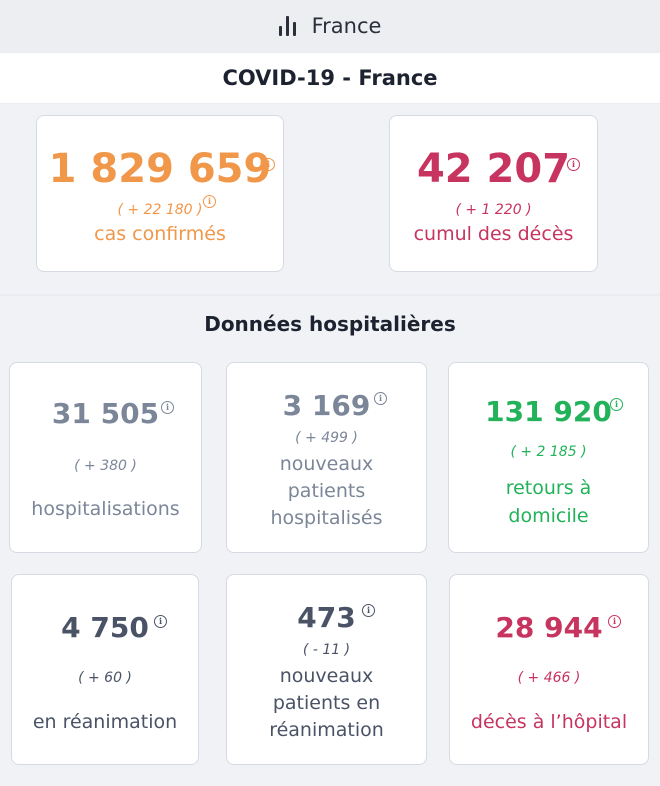 This screenshot has height=786, width=660. What do you see at coordinates (493, 193) in the screenshot?
I see `deaths-card: 42 207 i ( + 1 220 ) cumul des décès` at bounding box center [493, 193].